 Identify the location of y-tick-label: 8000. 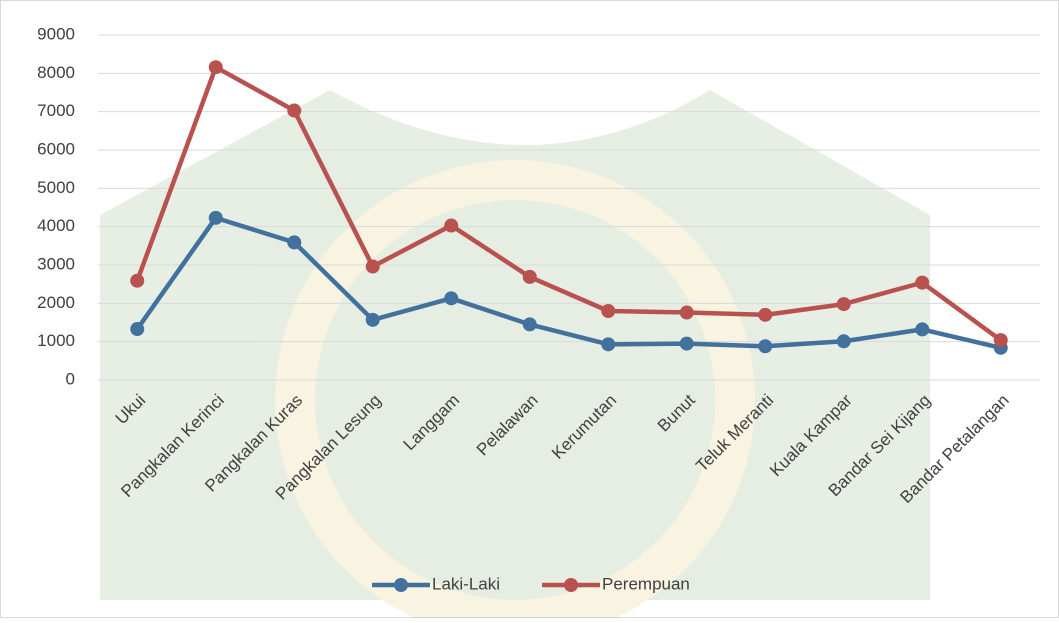
(56, 72).